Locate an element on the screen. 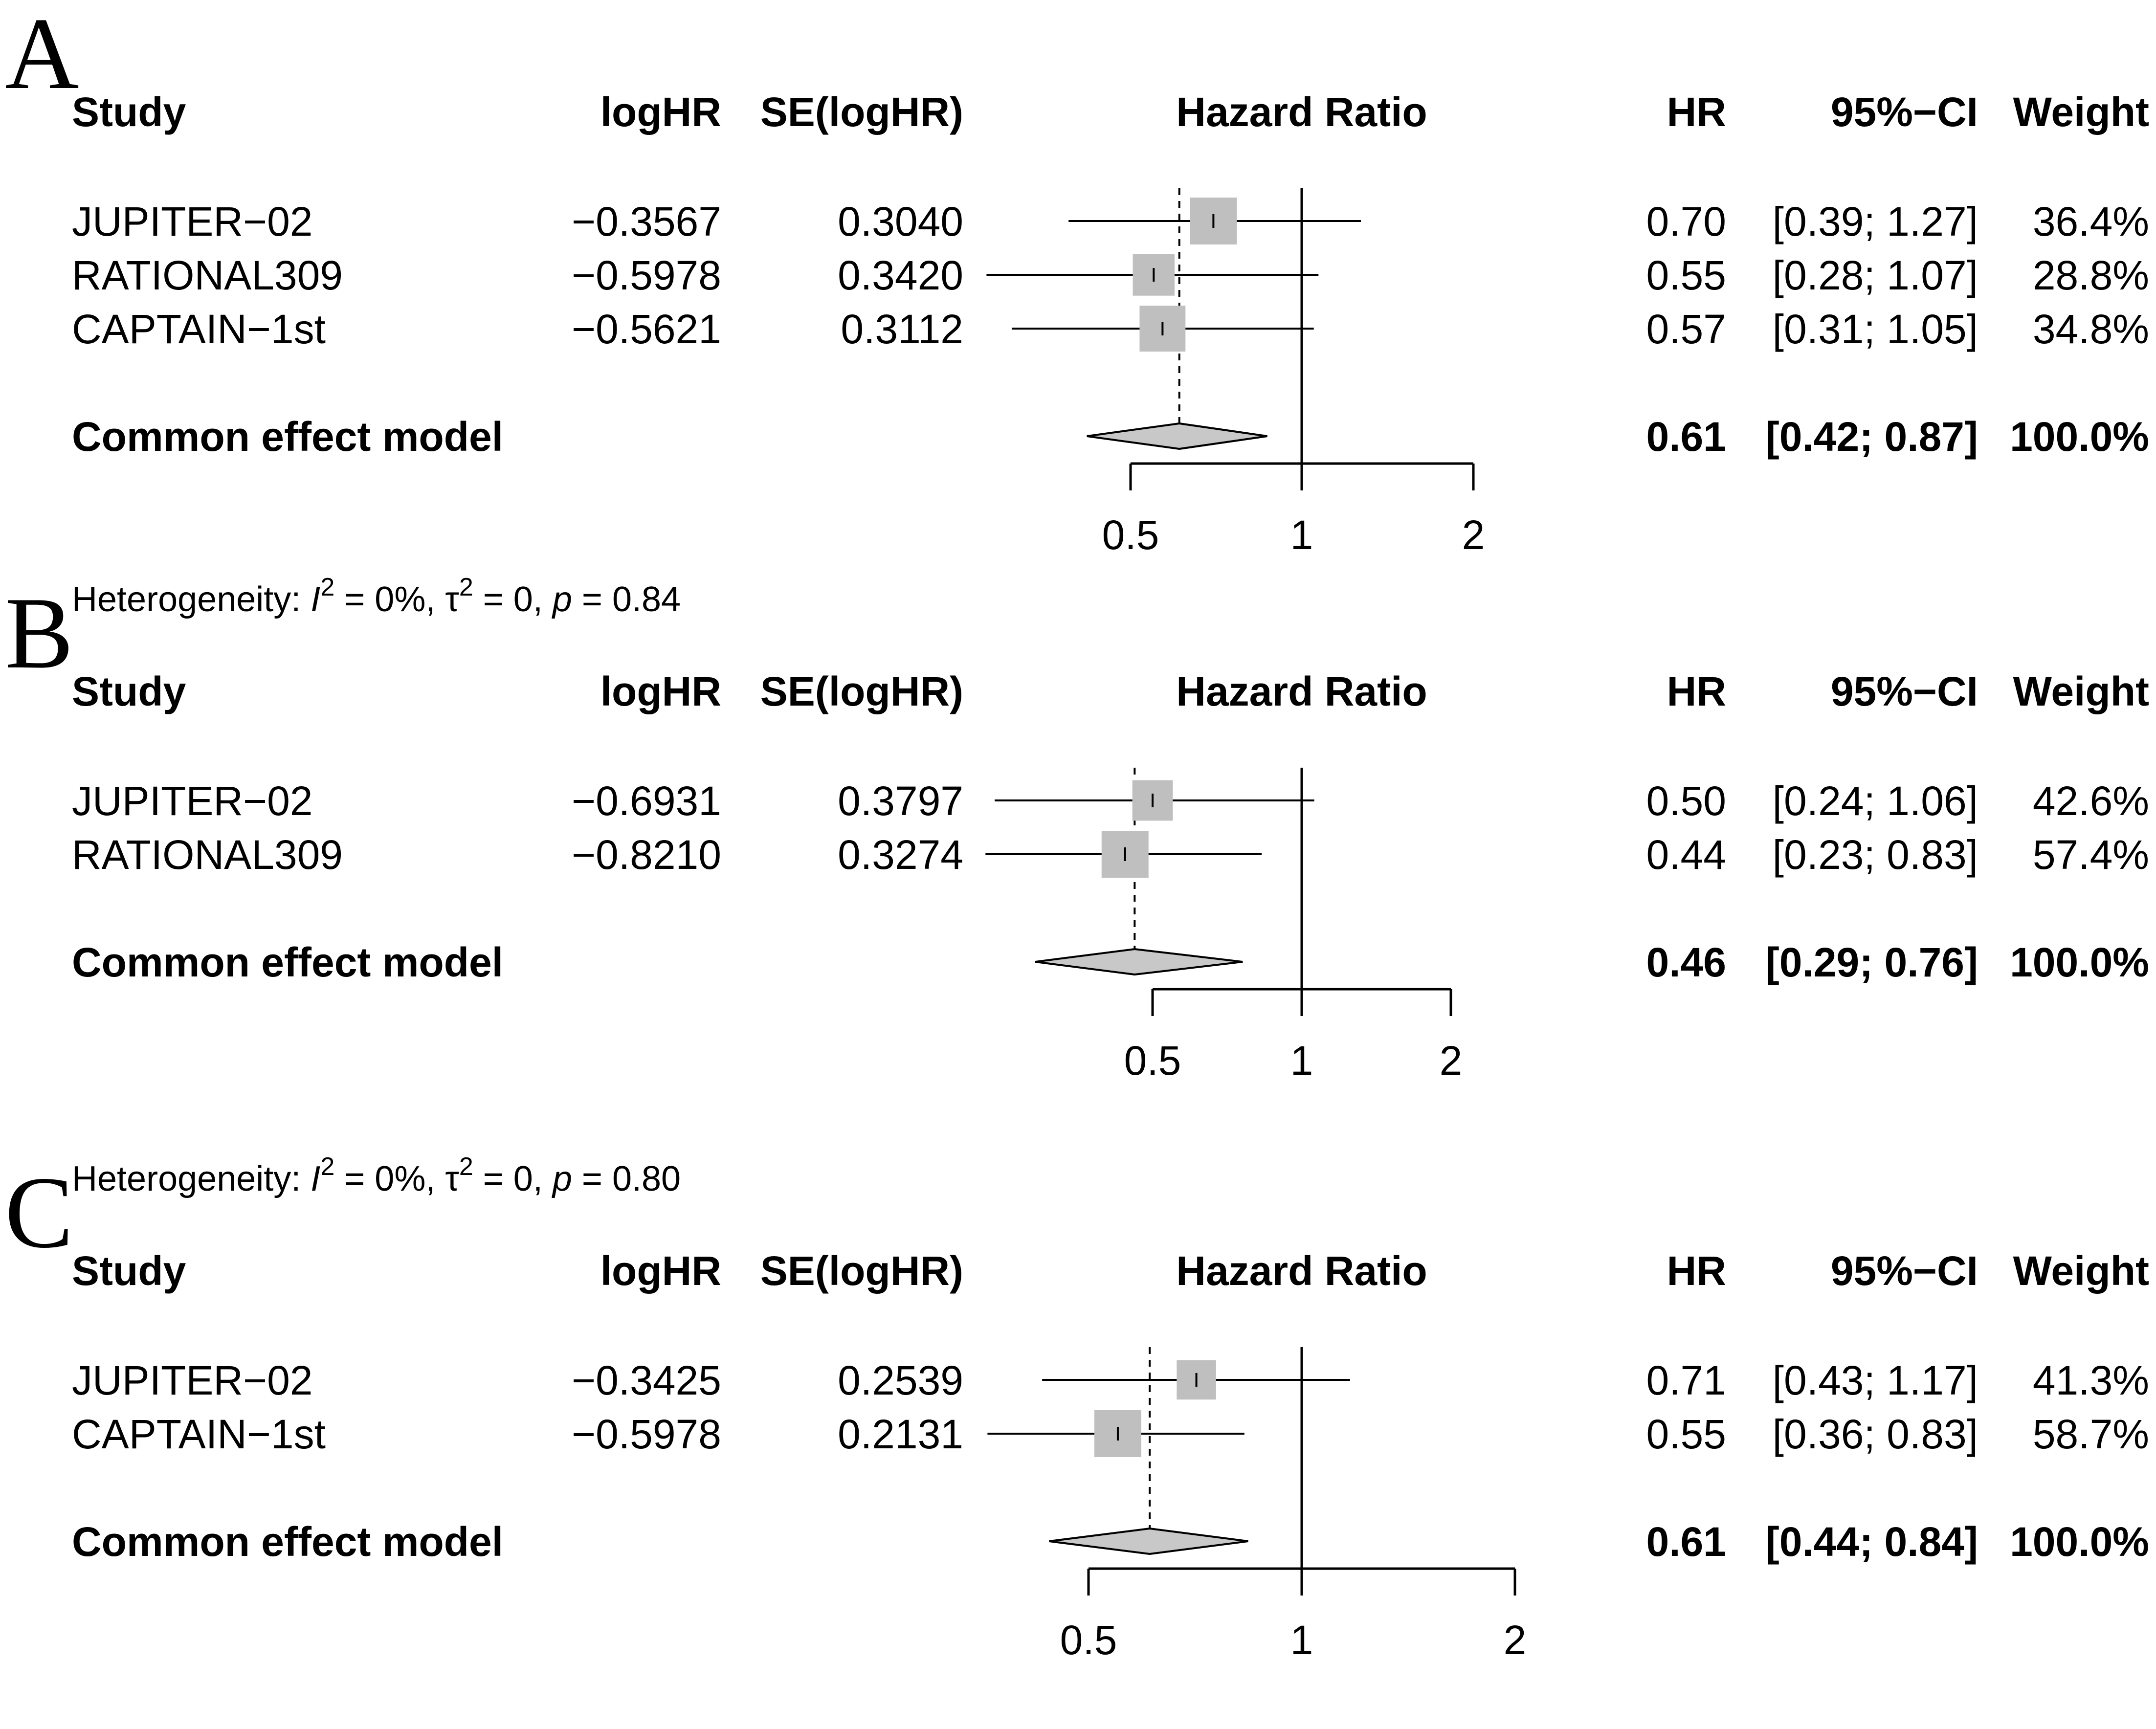 The image size is (2156, 1729). heterogeneity-p-symbol: p is located at coordinates (562, 1178).